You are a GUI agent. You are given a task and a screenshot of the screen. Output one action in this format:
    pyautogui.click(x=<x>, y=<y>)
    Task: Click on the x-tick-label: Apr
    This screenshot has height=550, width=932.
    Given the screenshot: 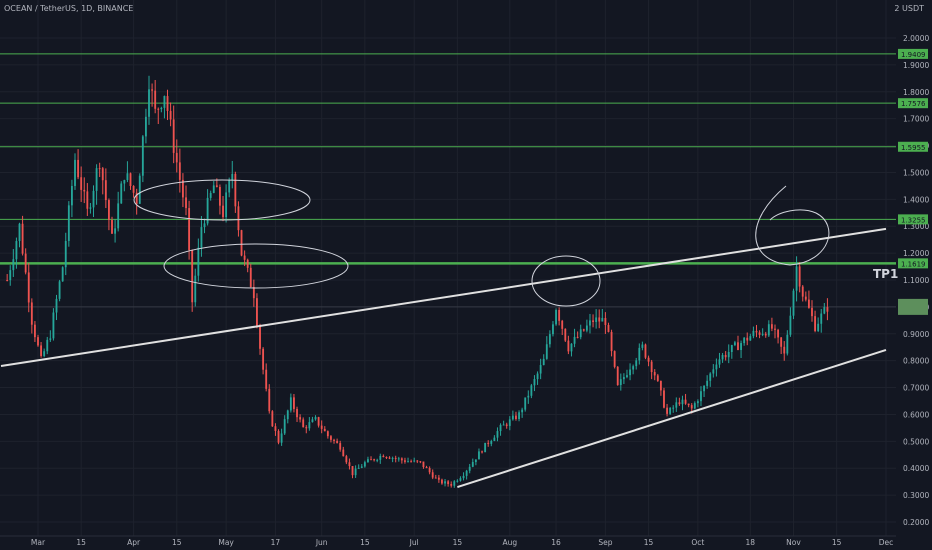 What is the action you would take?
    pyautogui.click(x=134, y=542)
    